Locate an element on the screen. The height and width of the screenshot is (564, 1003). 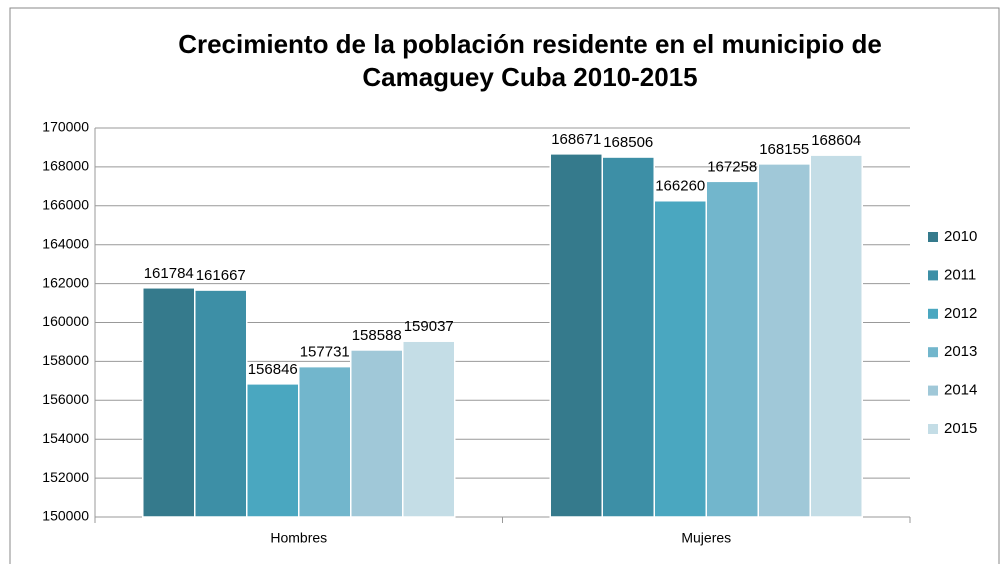
legend-label: 2014 is located at coordinates (960, 390).